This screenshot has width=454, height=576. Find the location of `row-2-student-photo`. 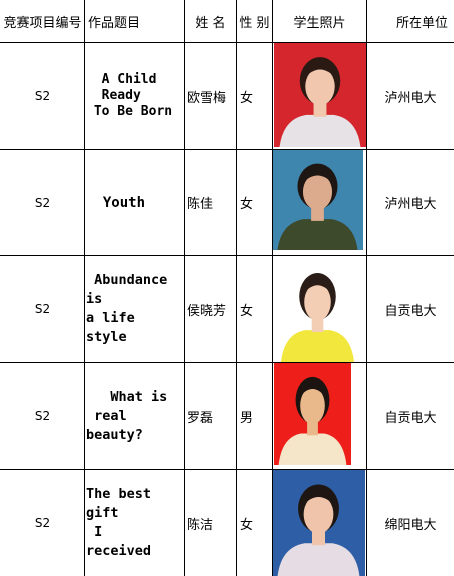

row-2-student-photo is located at coordinates (317, 200).